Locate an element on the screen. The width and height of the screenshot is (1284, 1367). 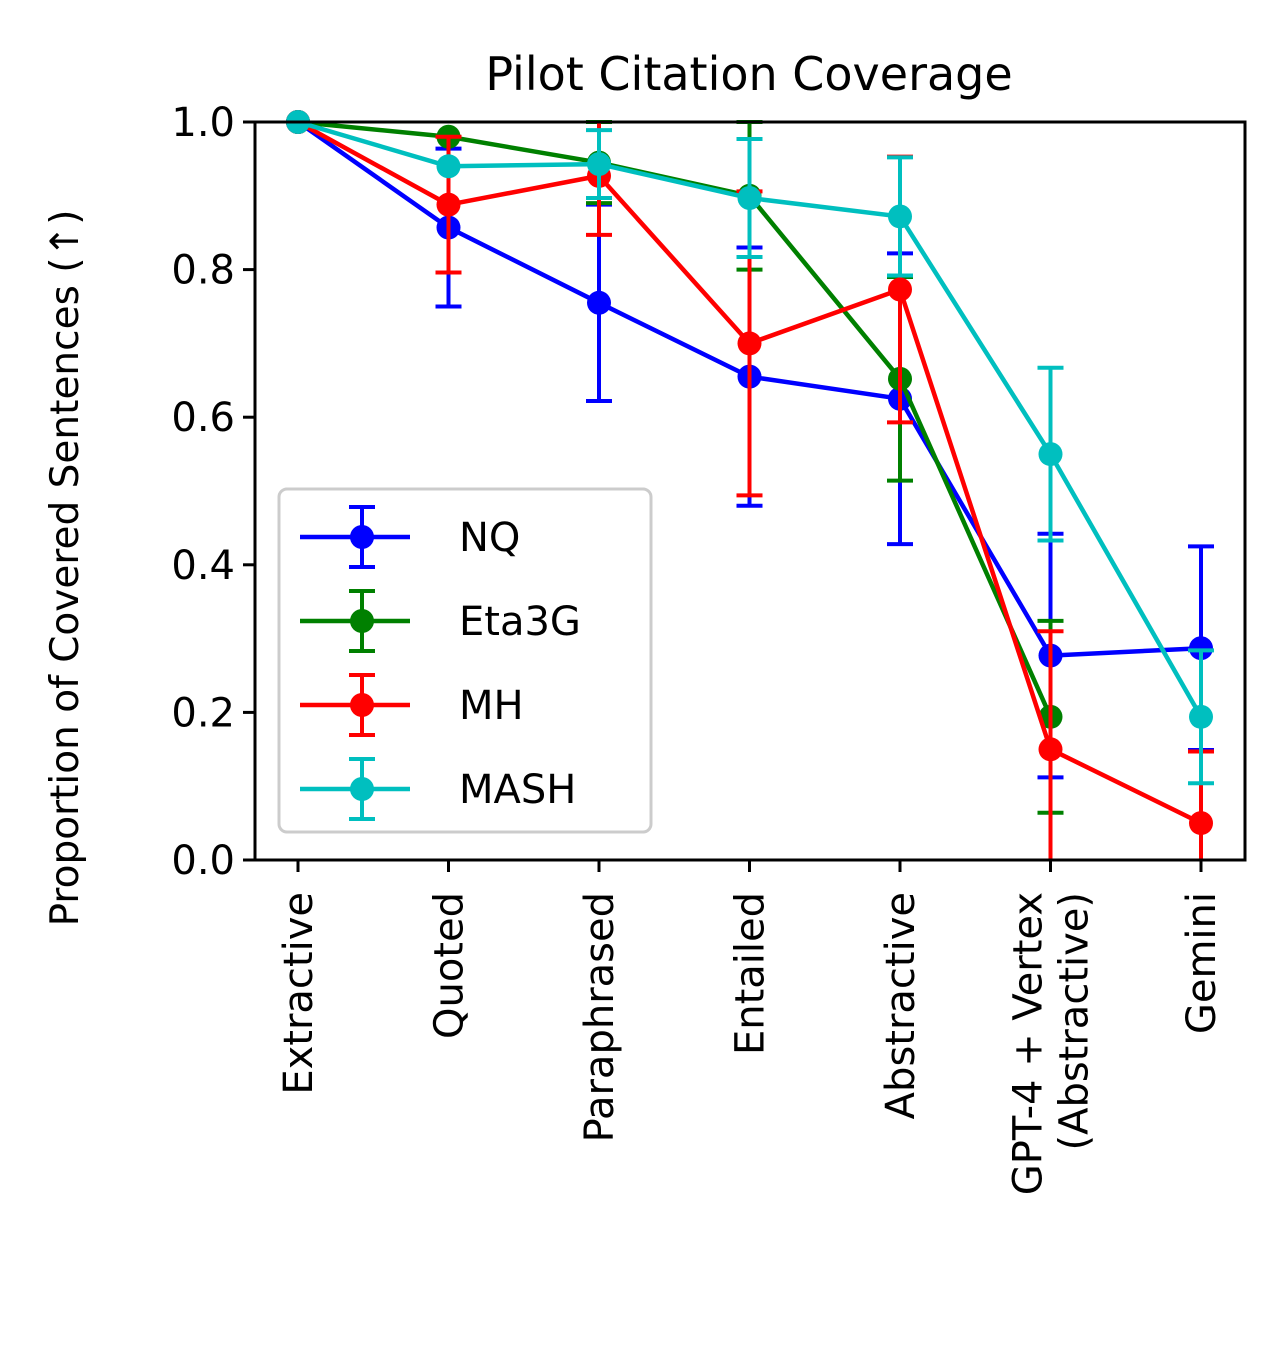
x-tick-label: Quoted is located at coordinates (450, 965).